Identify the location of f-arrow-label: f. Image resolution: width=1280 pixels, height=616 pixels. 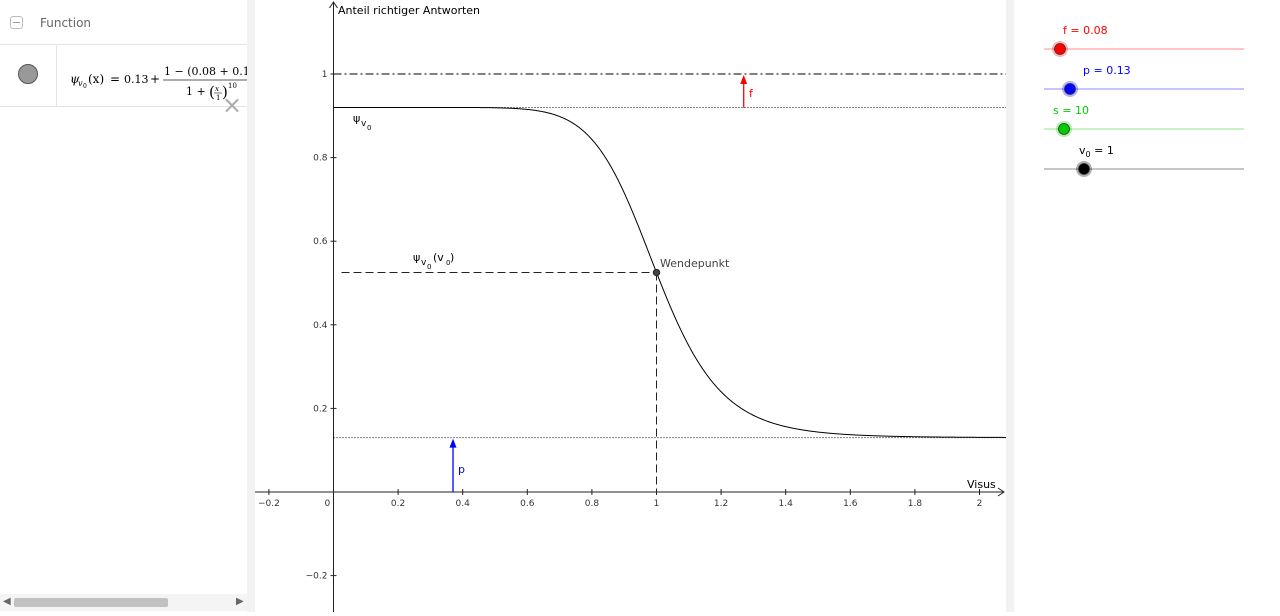
(751, 93).